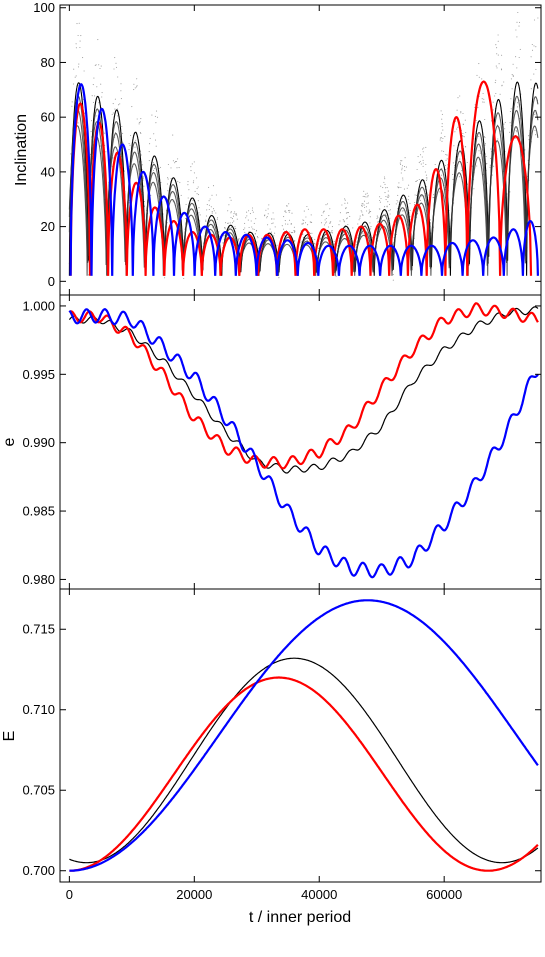 The image size is (545, 957). Describe the element at coordinates (38, 305) in the screenshot. I see `y-tick-label: 1.000` at that location.